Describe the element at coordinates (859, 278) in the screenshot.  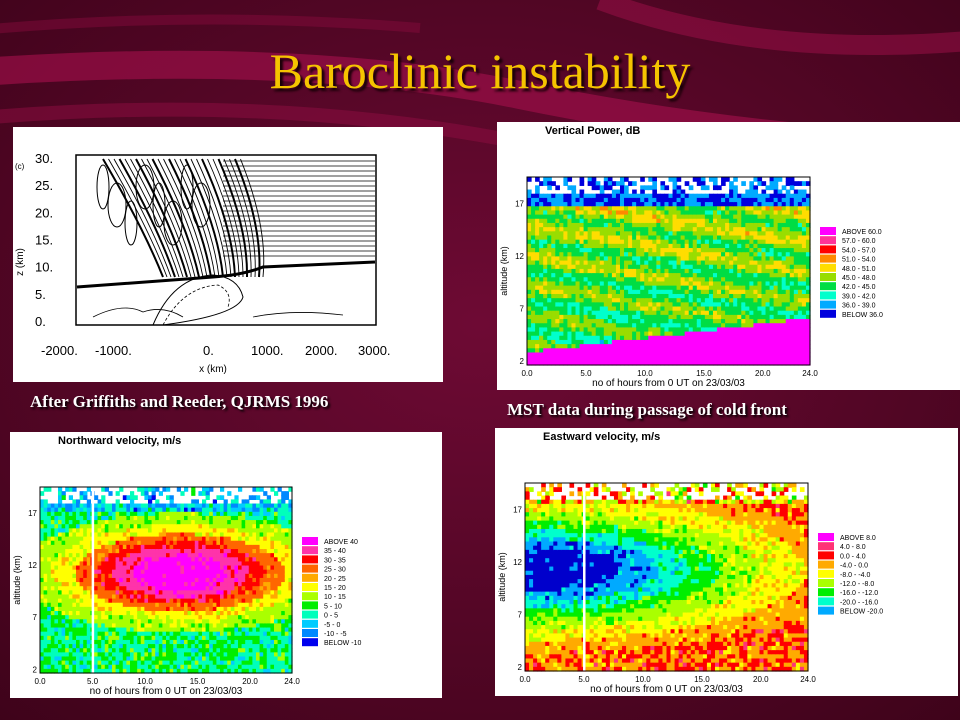
I see `legend-label: 45.0 - 48.0` at that location.